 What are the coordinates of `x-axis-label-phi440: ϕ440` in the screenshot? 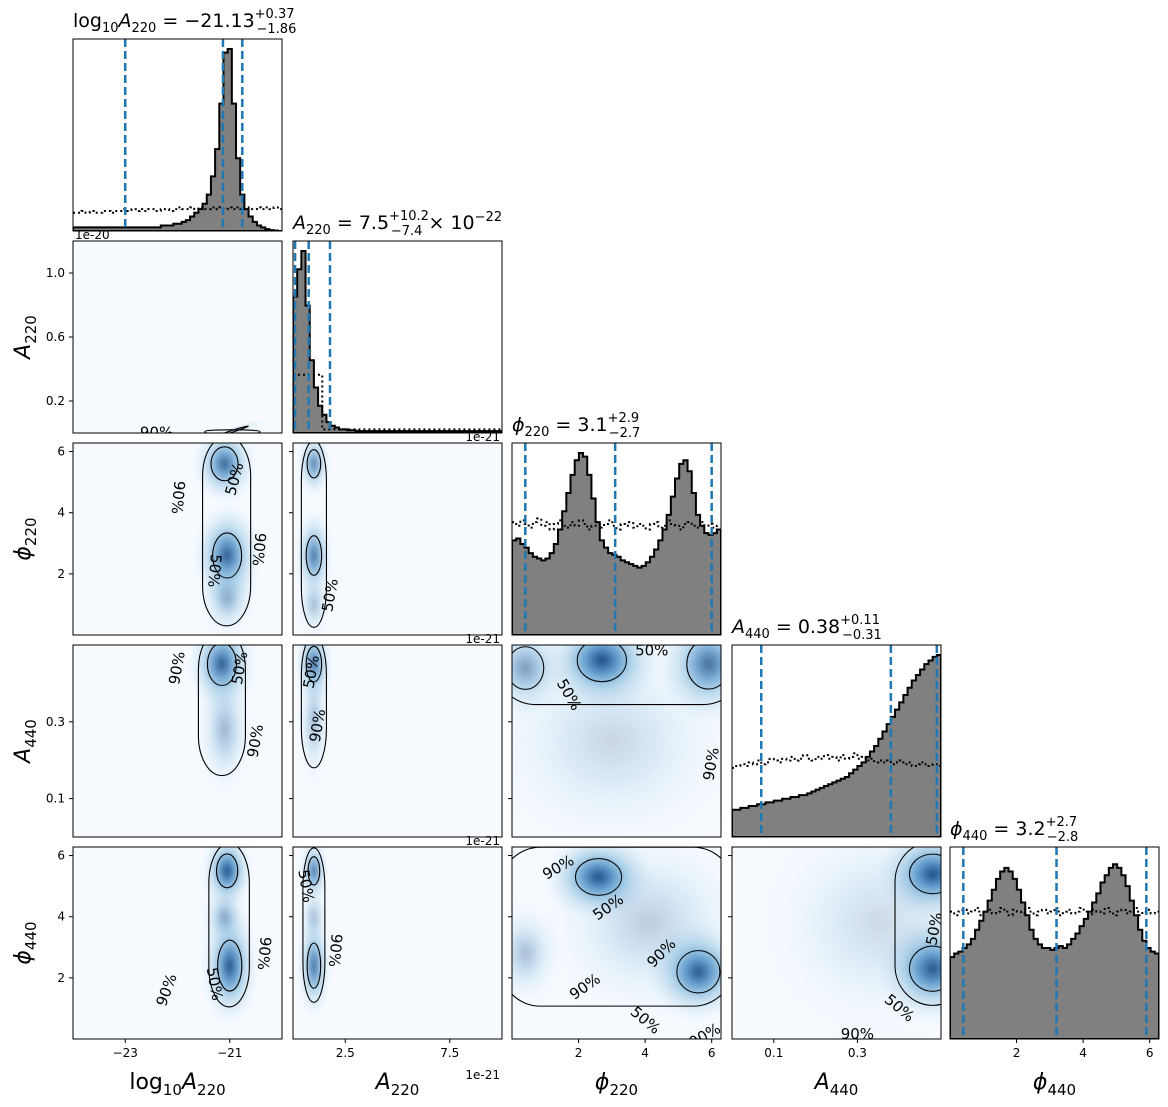 It's located at (1054, 1084).